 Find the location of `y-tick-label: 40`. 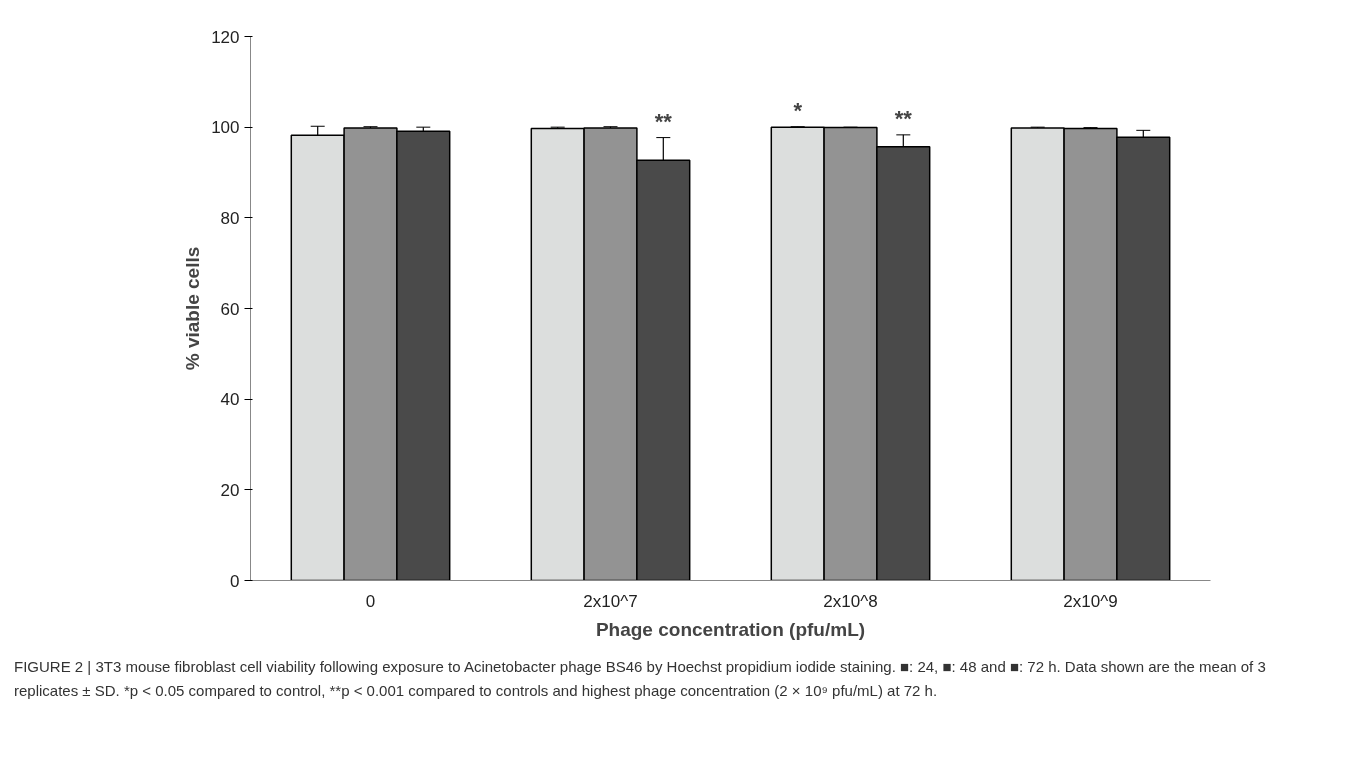

y-tick-label: 40 is located at coordinates (230, 400).